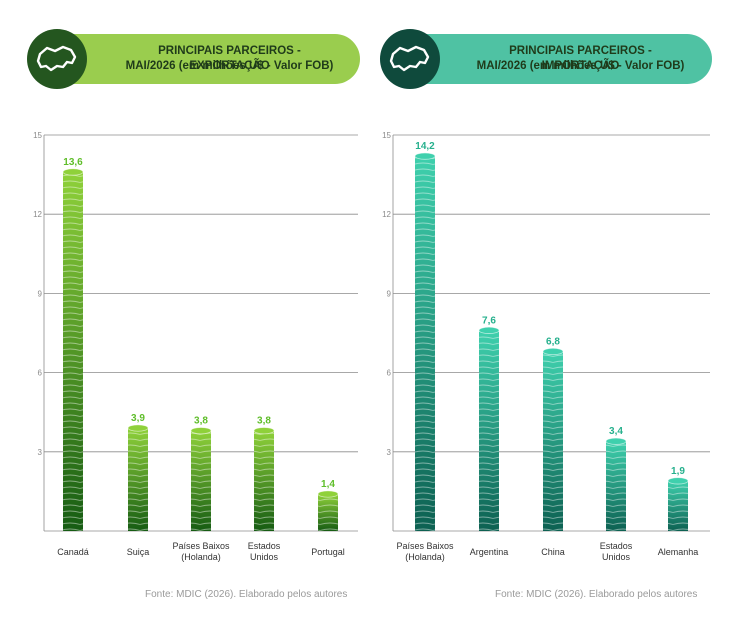  Describe the element at coordinates (489, 552) in the screenshot. I see `category-label: Argentina` at that location.